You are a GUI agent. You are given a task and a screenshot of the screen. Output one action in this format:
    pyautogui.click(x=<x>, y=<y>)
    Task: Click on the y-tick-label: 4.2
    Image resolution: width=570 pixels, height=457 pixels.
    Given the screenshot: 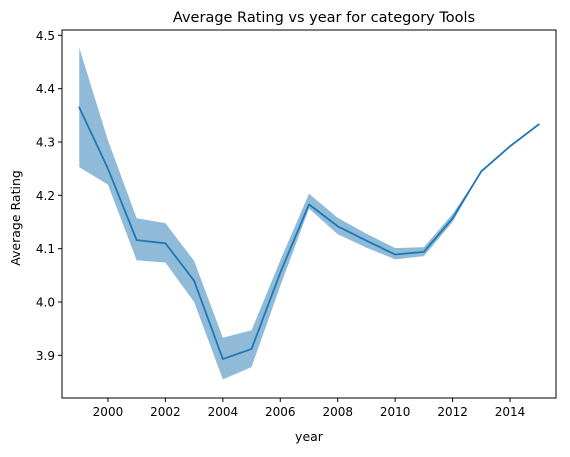 What is the action you would take?
    pyautogui.click(x=45, y=196)
    